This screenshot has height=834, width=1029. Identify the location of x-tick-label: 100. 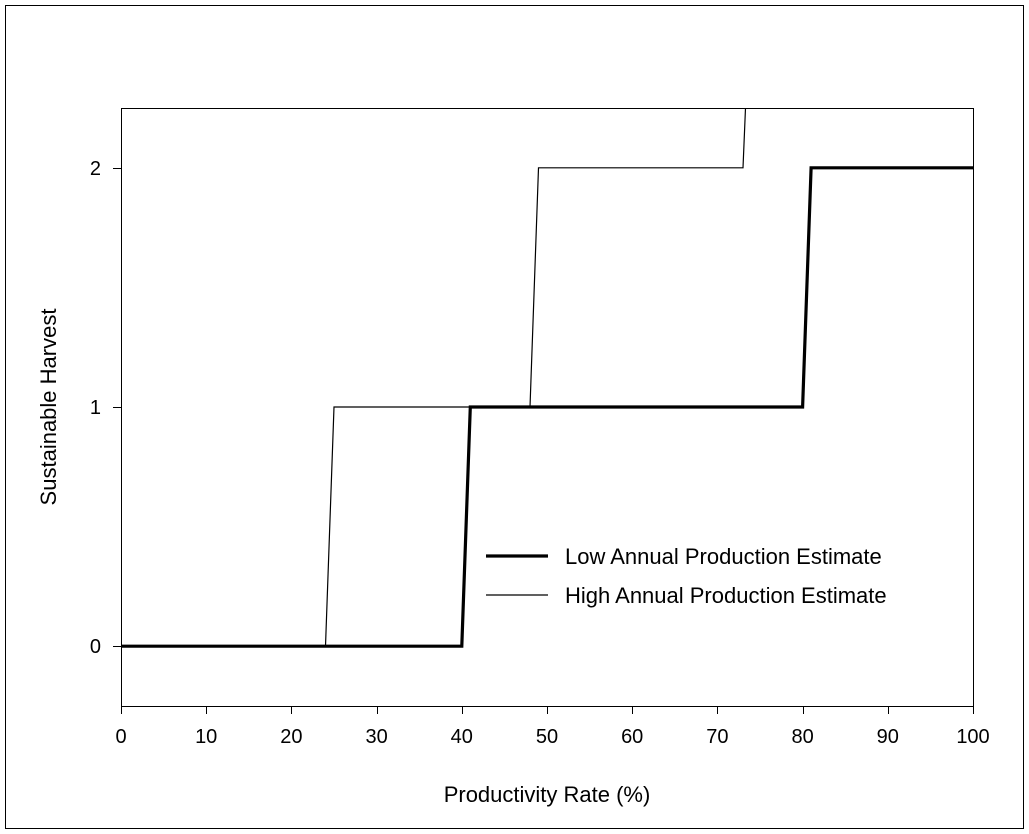
(972, 737).